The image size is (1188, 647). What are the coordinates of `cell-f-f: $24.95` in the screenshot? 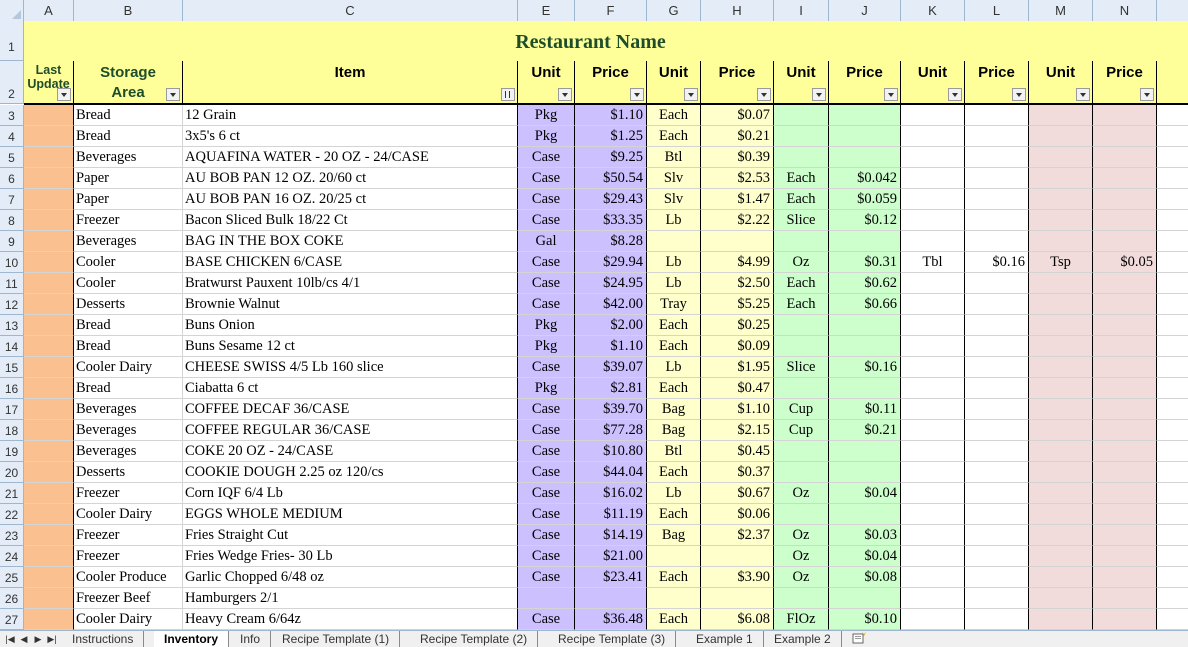 It's located at (611, 283).